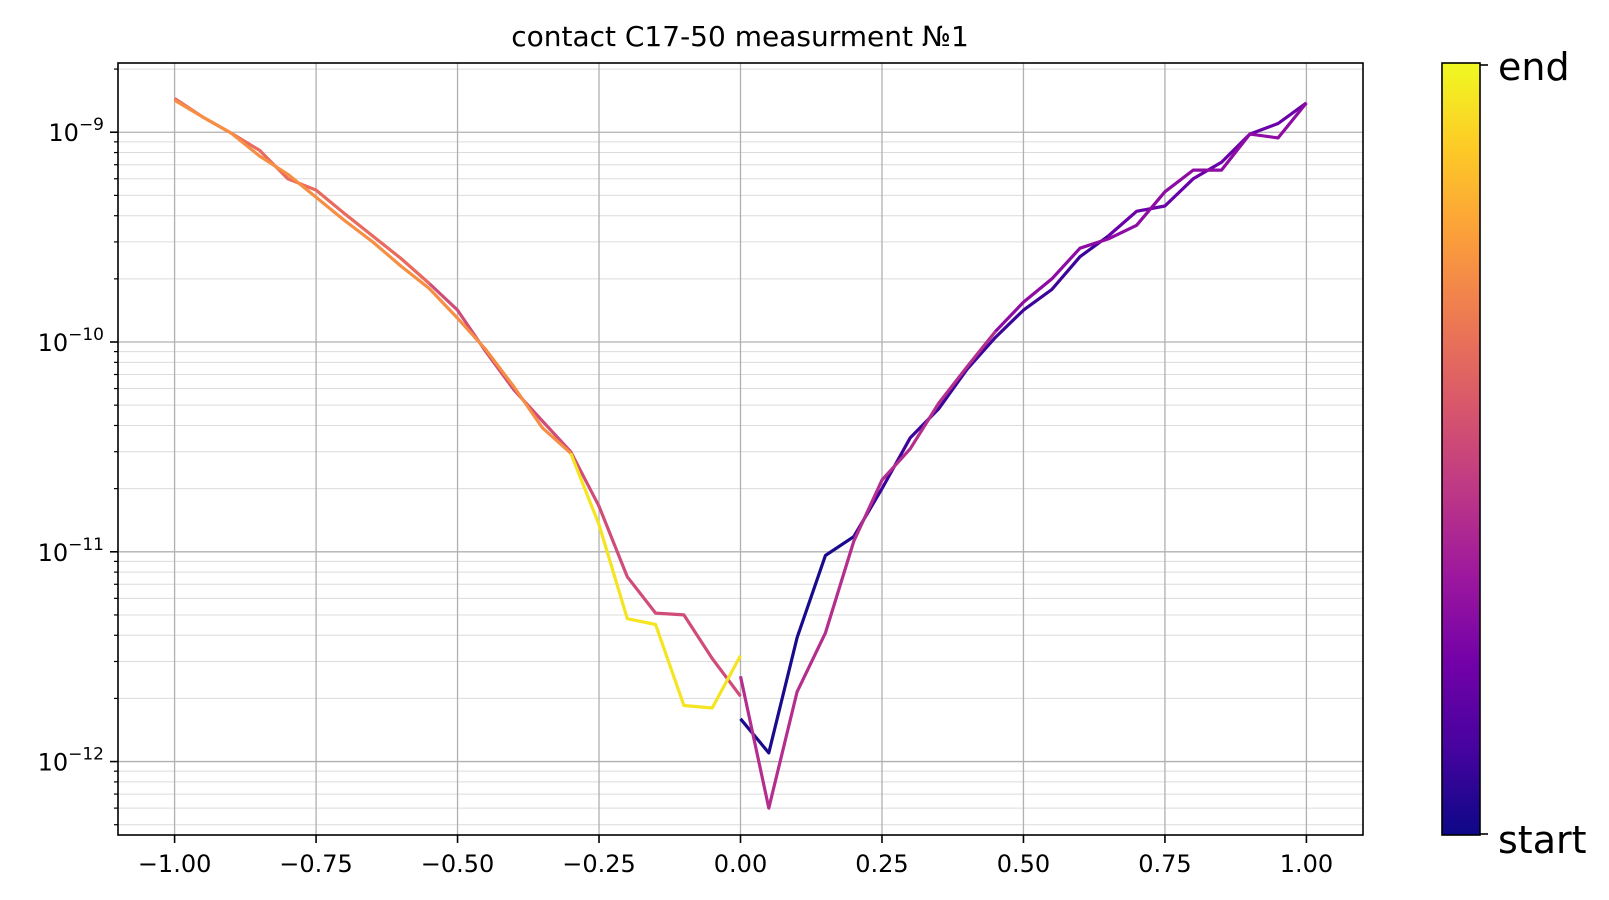 The image size is (1609, 900). What do you see at coordinates (740, 36) in the screenshot?
I see `chart-title: contact C17-50 measurment №1` at bounding box center [740, 36].